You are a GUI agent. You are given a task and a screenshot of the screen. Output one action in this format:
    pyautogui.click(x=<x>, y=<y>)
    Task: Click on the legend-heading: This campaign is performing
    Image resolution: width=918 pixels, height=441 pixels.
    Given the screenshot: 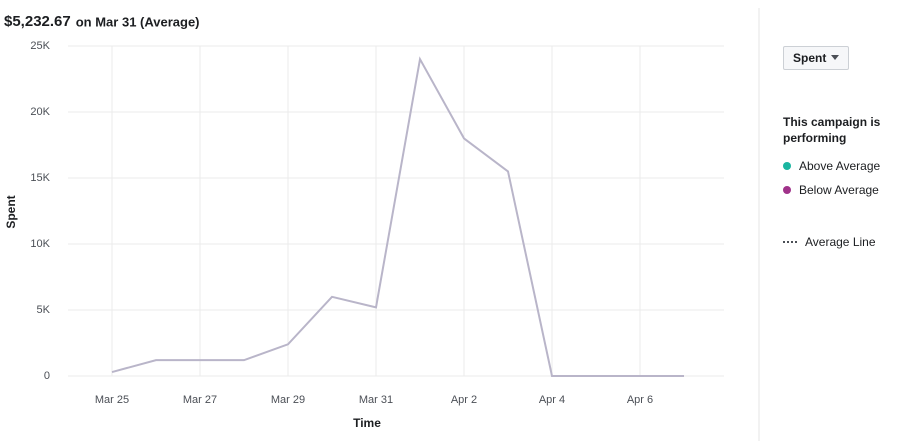 What is the action you would take?
    pyautogui.click(x=832, y=130)
    